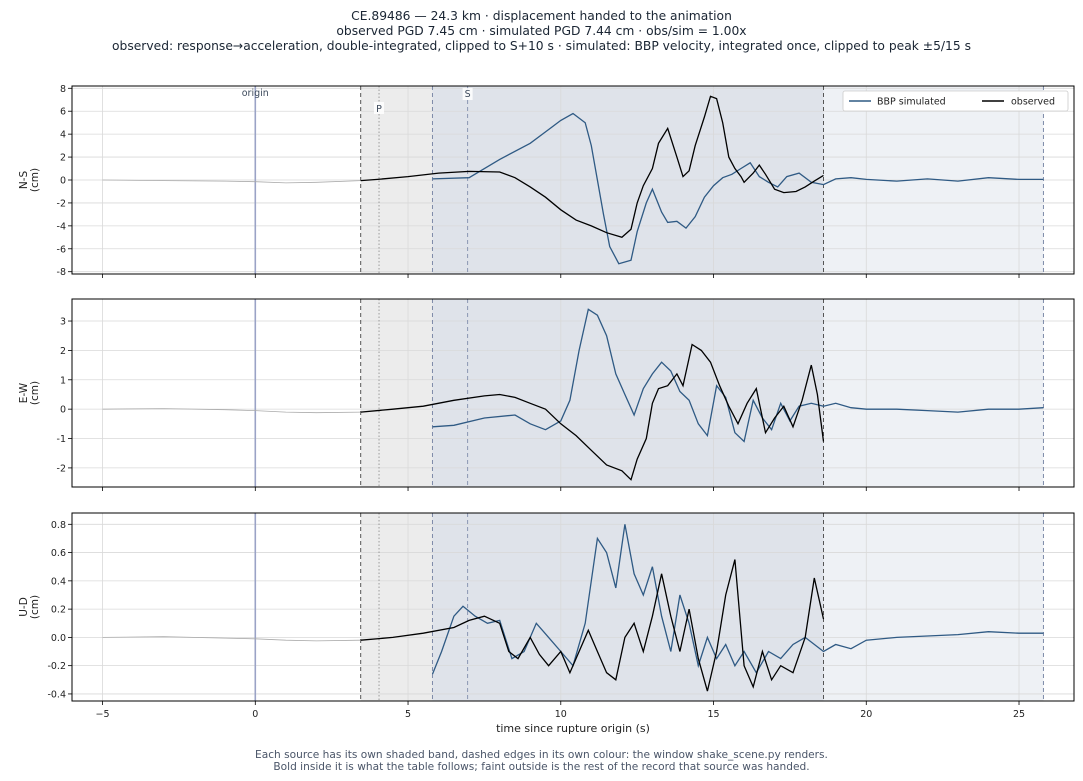 The width and height of the screenshot is (1083, 781). I want to click on legend-box, so click(955, 101).